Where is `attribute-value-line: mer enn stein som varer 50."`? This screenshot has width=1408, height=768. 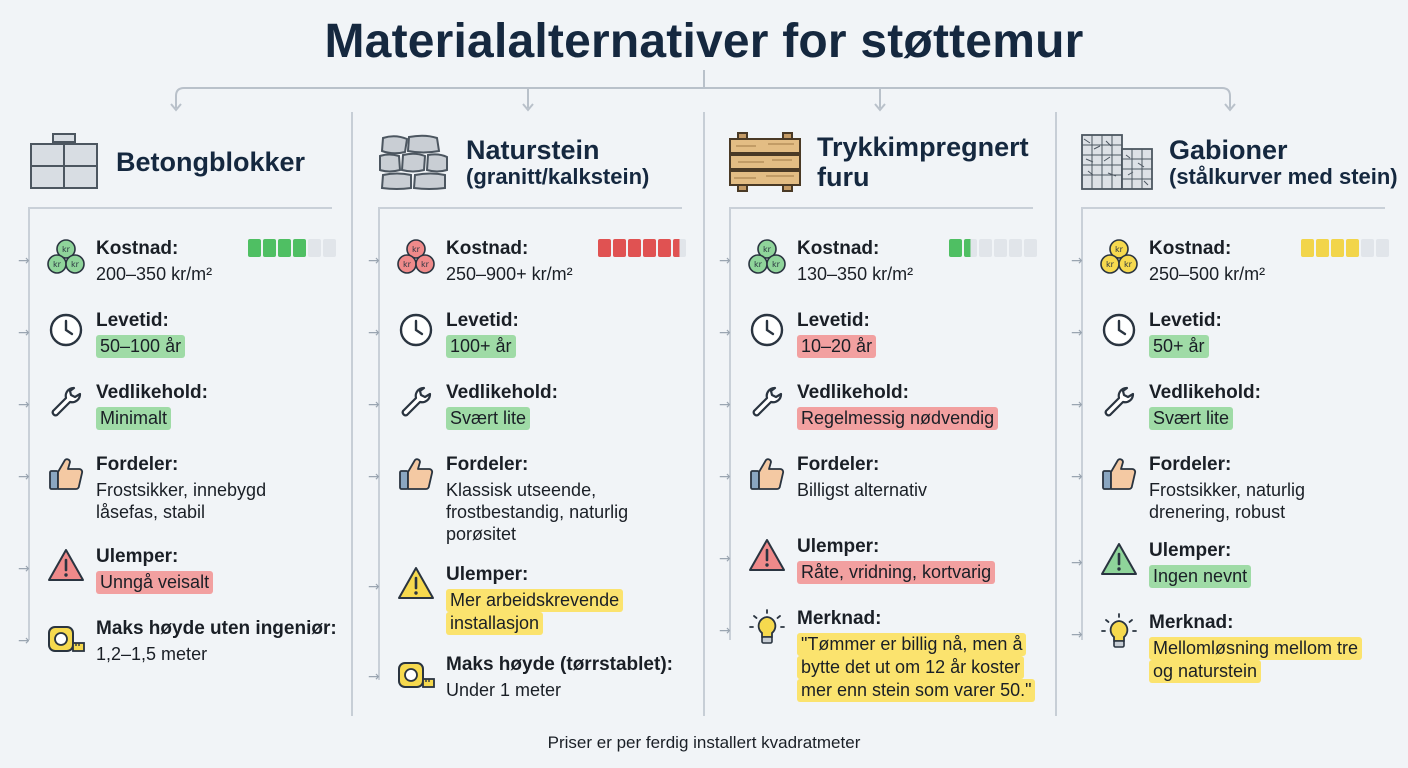
attribute-value-line: mer enn stein som varer 50." is located at coordinates (916, 690).